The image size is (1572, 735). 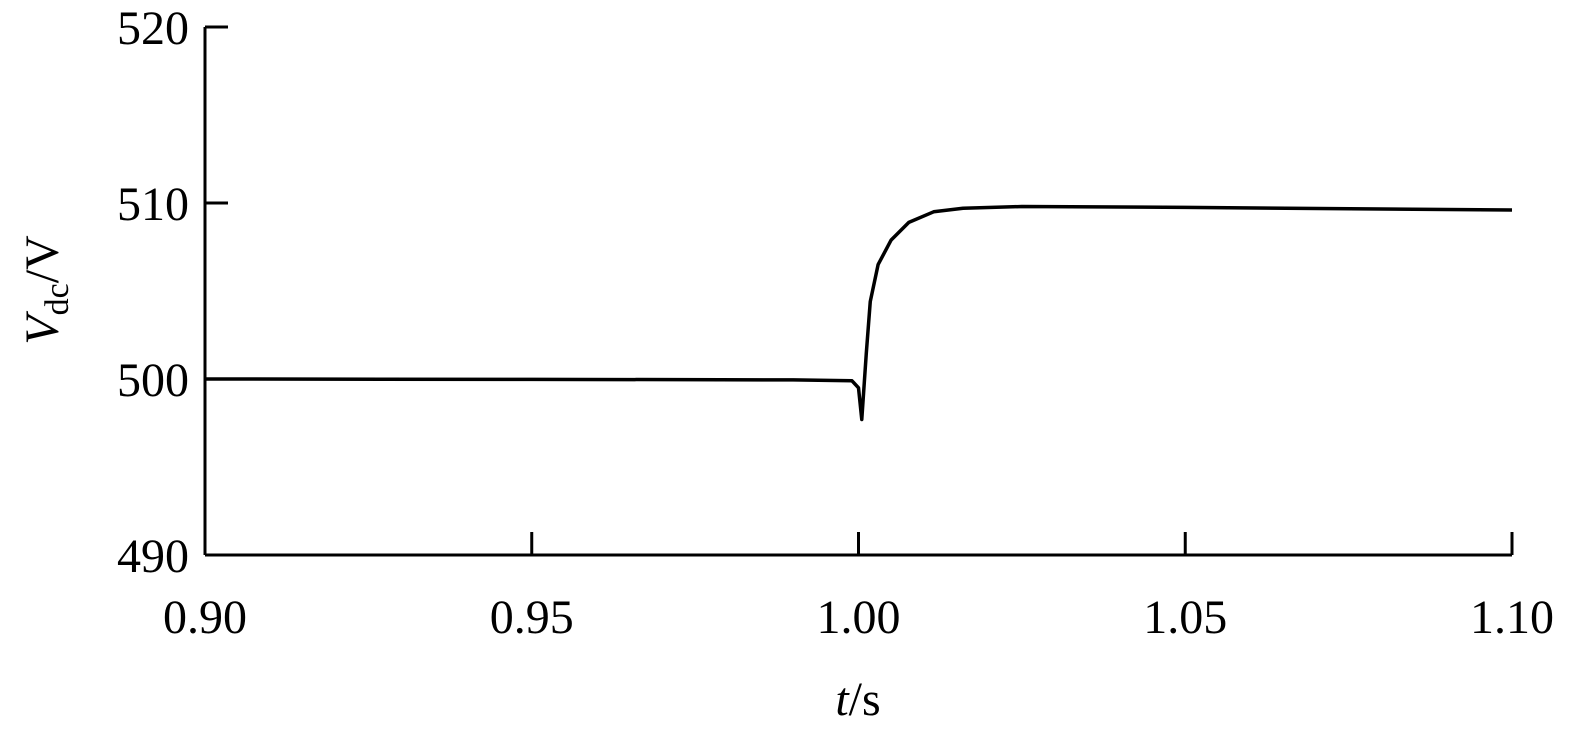 What do you see at coordinates (57, 299) in the screenshot?
I see `y-title-subscript: dc` at bounding box center [57, 299].